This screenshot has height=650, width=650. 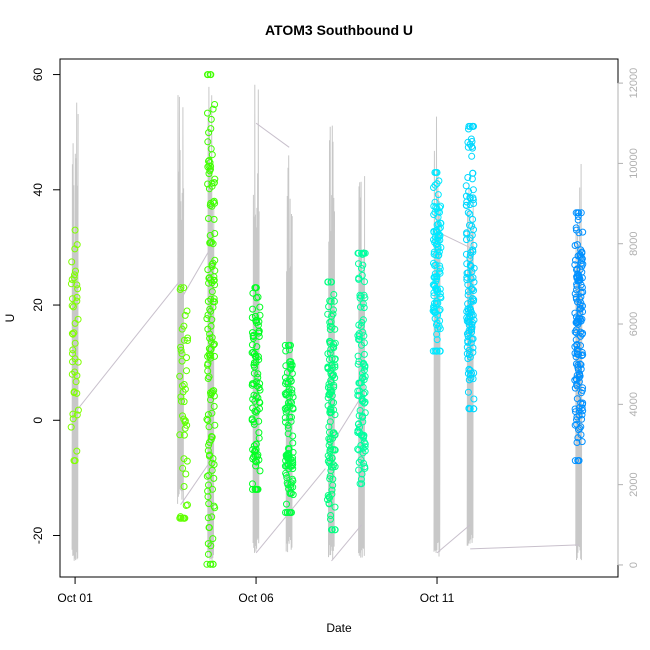 What do you see at coordinates (362, 484) in the screenshot?
I see `point-6-min` at bounding box center [362, 484].